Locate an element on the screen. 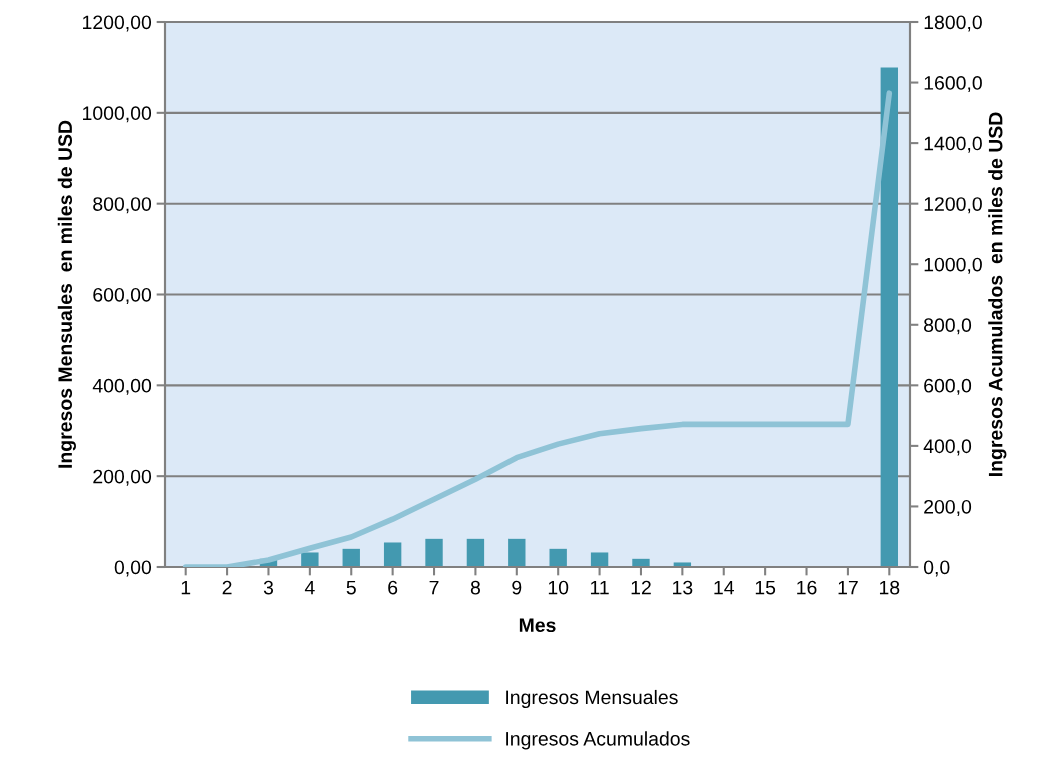 This screenshot has width=1059, height=767. x-tick-label: 16 is located at coordinates (807, 587).